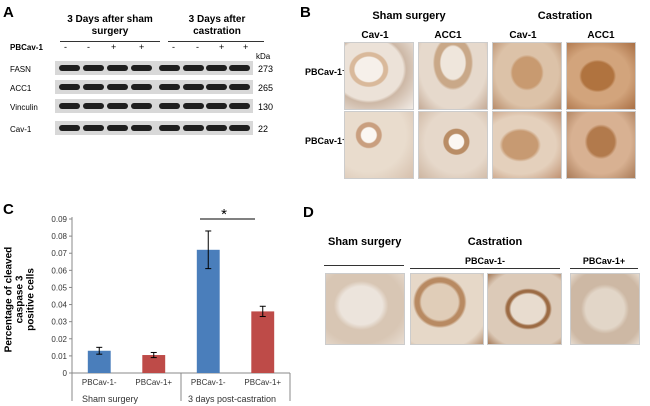 The image size is (650, 406). I want to click on sham-header-line1: 3 Days after sham, so click(110, 19).